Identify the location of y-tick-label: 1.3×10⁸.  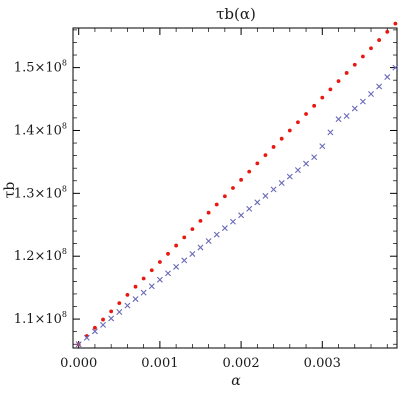
(40, 192).